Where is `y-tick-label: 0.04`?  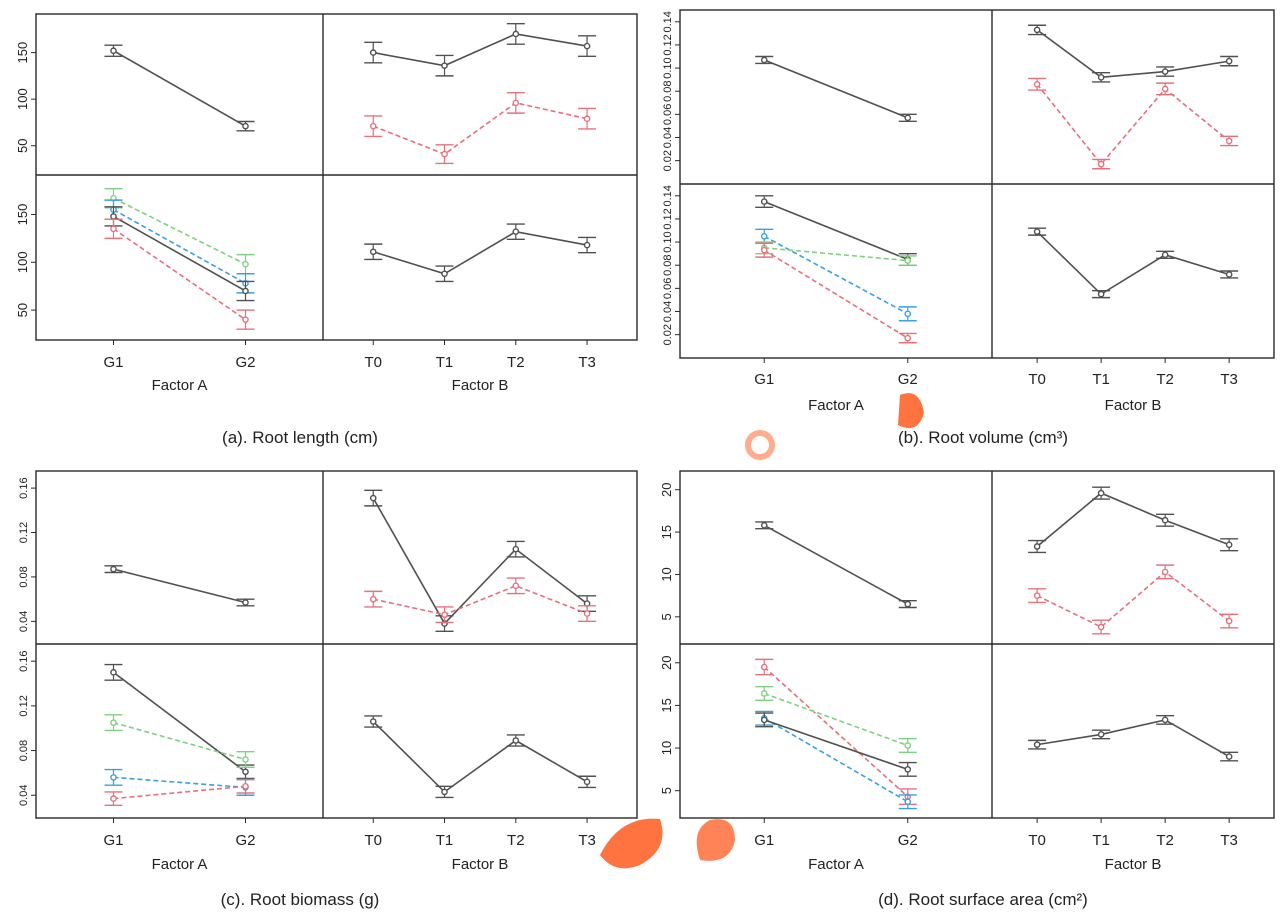 y-tick-label: 0.04 is located at coordinates (24, 795).